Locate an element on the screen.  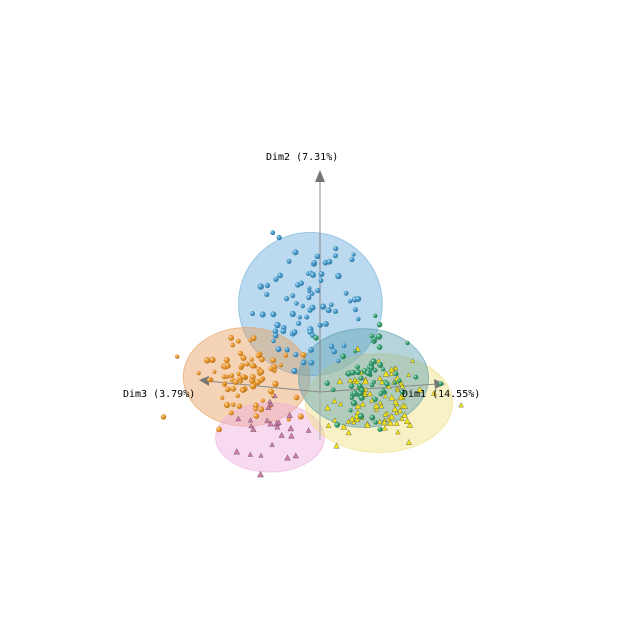
dim1-axis-label: Dim1 (14.55%) is located at coordinates (441, 394).